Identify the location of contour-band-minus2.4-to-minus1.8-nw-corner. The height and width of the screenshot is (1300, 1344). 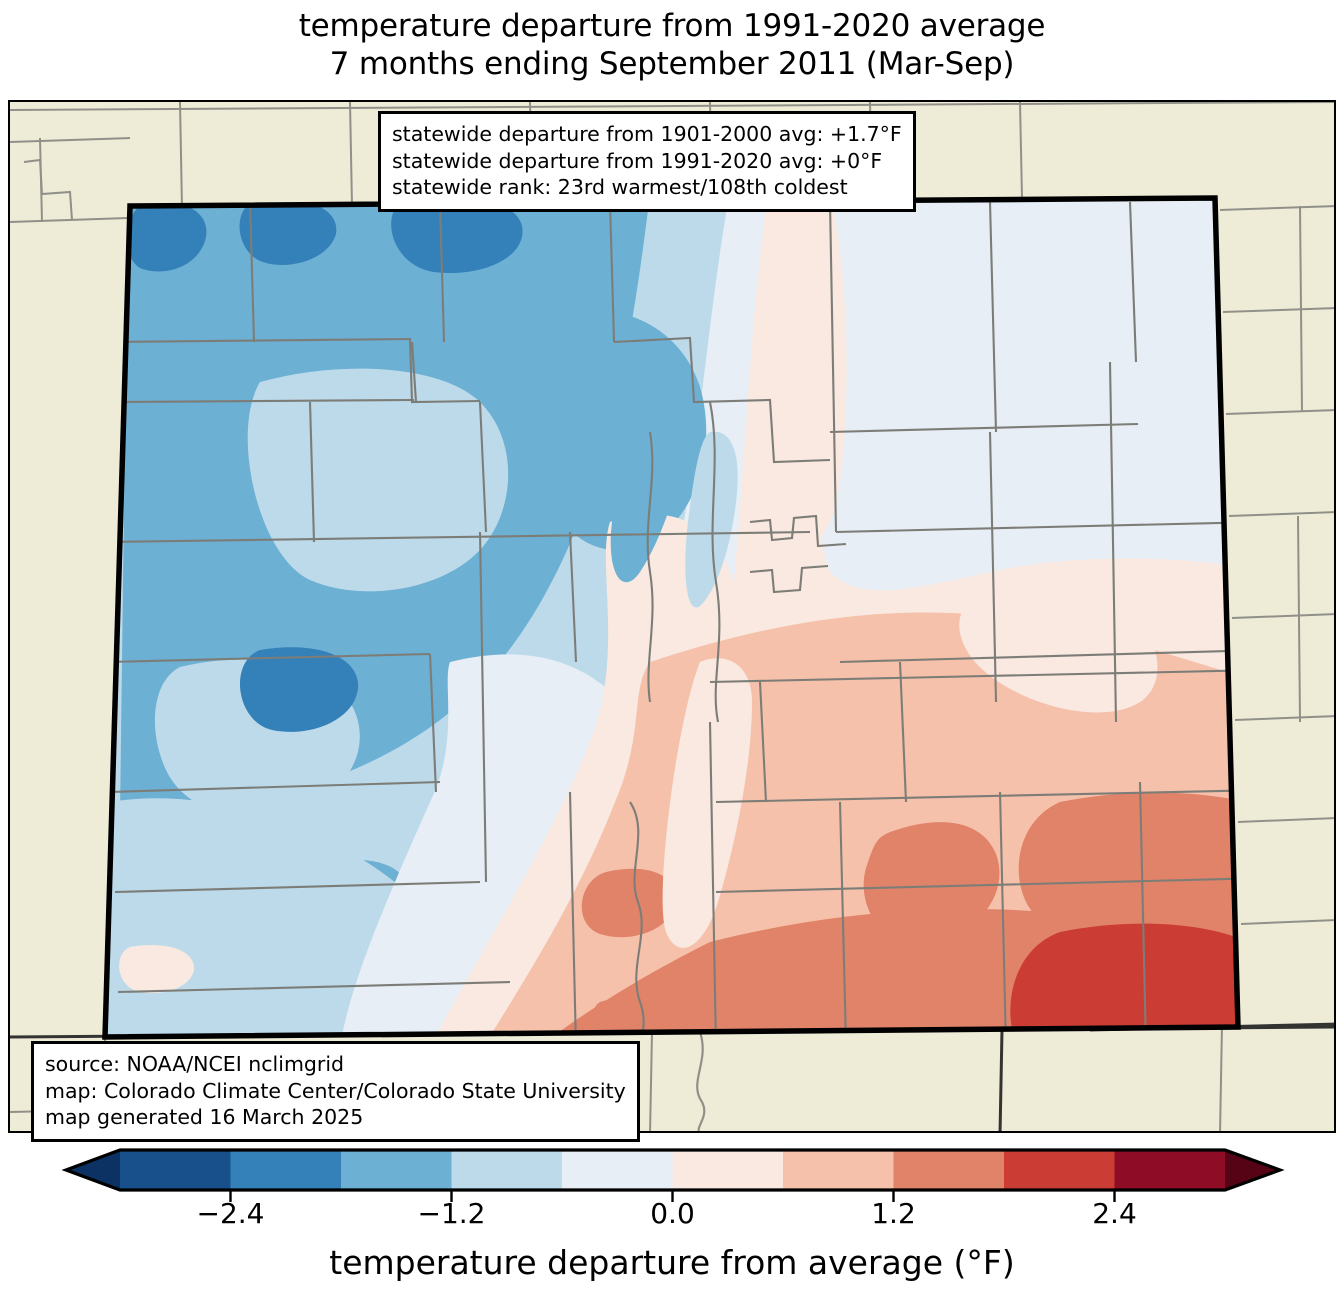
(167, 236).